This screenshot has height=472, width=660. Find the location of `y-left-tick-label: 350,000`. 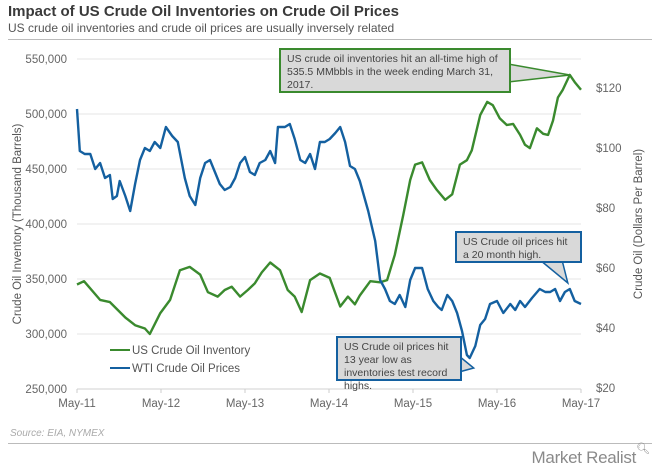

y-left-tick-label: 350,000 is located at coordinates (46, 280).